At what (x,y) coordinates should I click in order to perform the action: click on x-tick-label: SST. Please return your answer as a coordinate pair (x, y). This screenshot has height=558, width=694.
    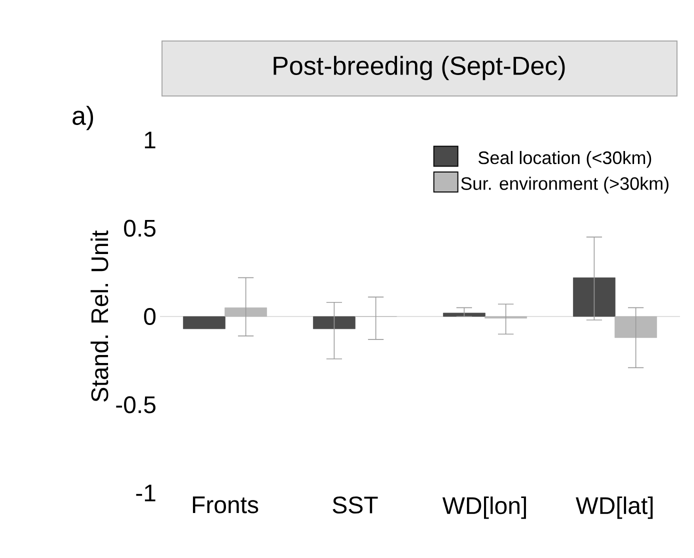
    Looking at the image, I should click on (355, 505).